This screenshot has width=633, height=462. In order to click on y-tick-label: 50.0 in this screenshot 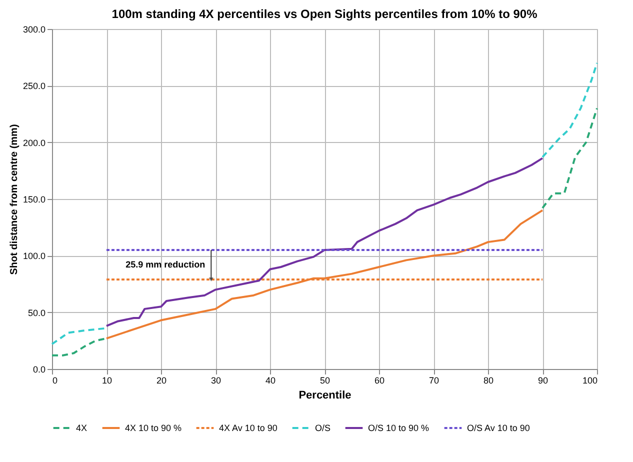, I will do `click(37, 313)`.